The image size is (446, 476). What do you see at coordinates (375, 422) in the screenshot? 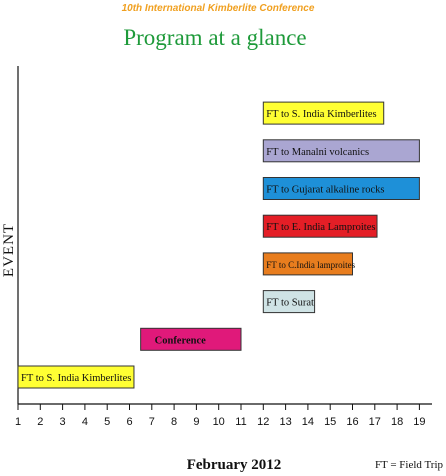
I see `x-tick-label: 17` at bounding box center [375, 422].